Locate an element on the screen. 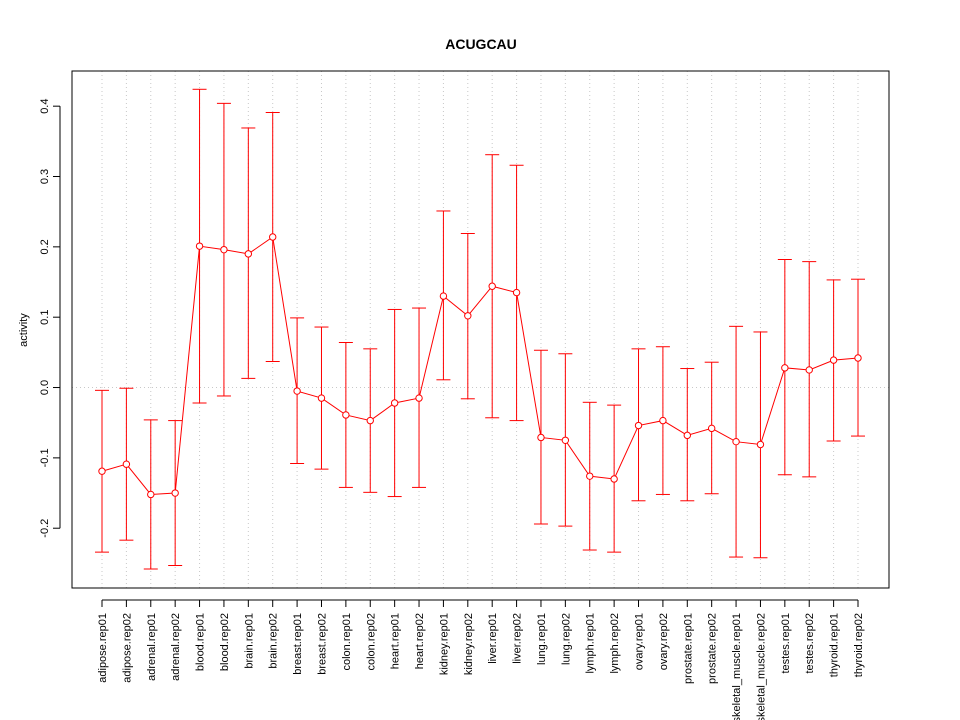 The height and width of the screenshot is (720, 960). x-tick-label: prostate.rep01 is located at coordinates (688, 648).